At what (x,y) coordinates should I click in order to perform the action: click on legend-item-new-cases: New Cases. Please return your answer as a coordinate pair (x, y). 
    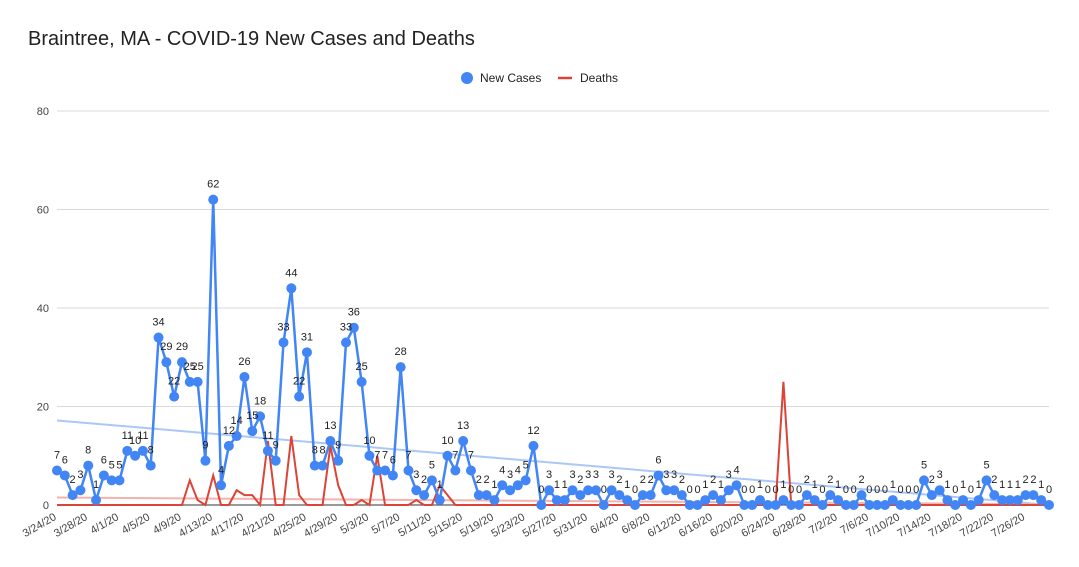
    Looking at the image, I should click on (501, 78).